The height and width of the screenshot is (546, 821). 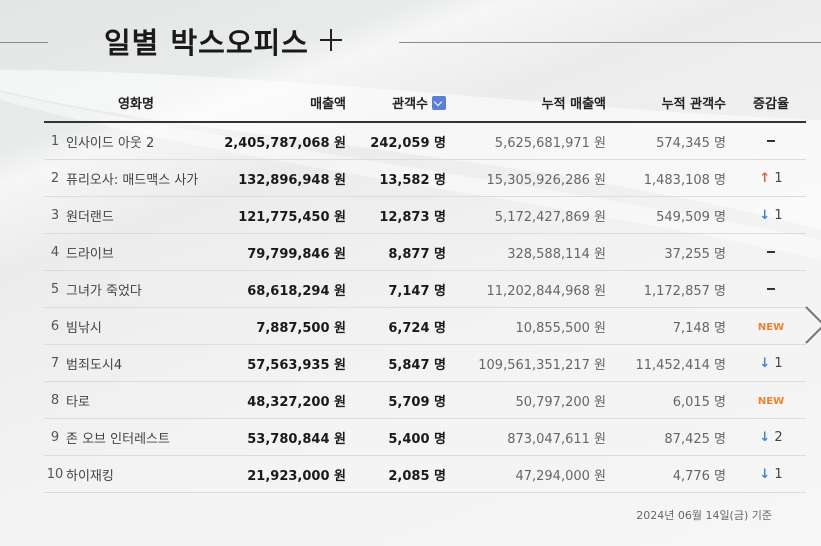 I want to click on cum-audience-cell: 549,509 명, so click(x=676, y=215).